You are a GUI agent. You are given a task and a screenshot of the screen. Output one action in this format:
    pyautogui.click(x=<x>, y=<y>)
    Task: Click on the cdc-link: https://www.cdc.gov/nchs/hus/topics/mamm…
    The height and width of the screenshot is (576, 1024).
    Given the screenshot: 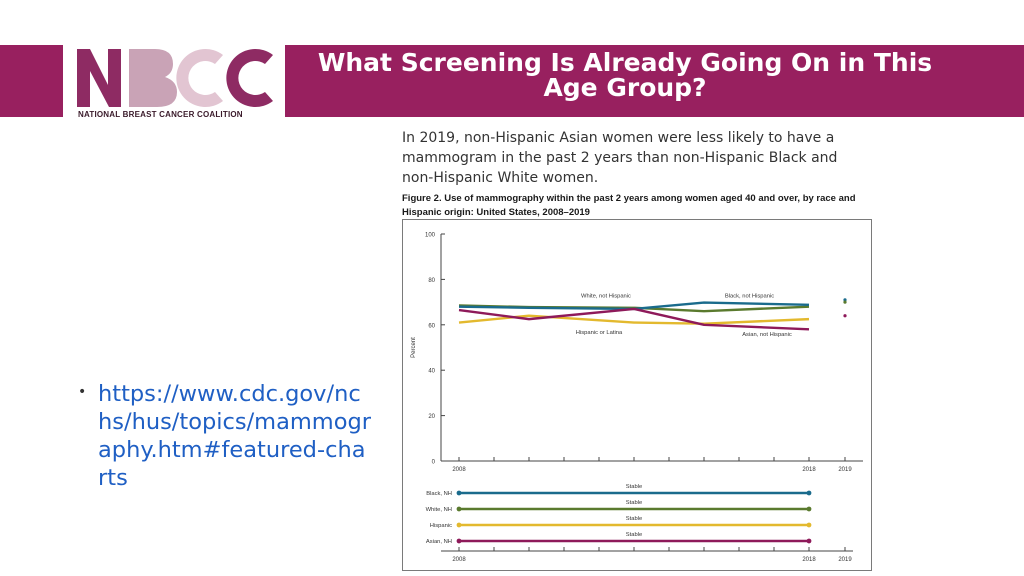 What is the action you would take?
    pyautogui.click(x=235, y=436)
    